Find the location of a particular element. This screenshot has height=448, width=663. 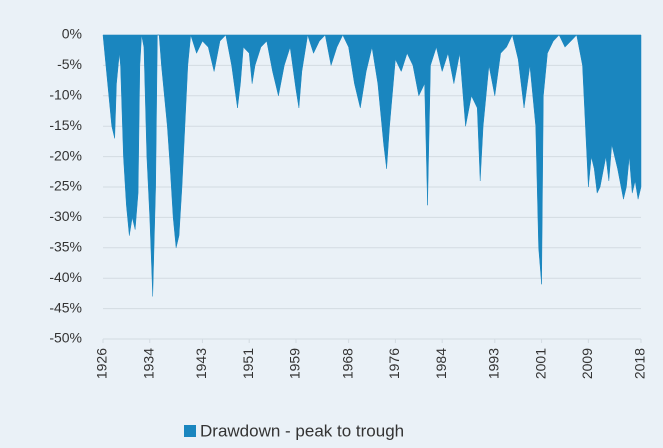

x-tick-label: 1993 is located at coordinates (494, 363).